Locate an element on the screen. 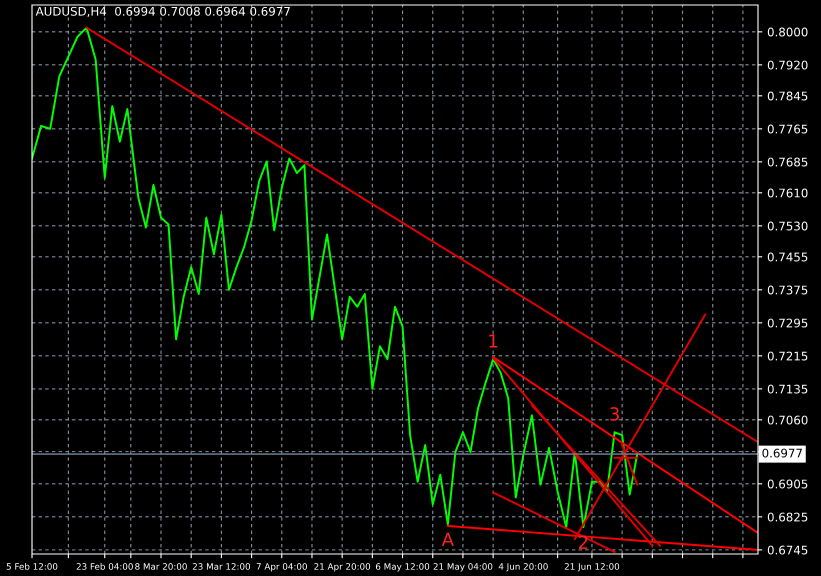 This screenshot has height=576, width=821. y-tick-label: 0.7765 is located at coordinates (788, 129).